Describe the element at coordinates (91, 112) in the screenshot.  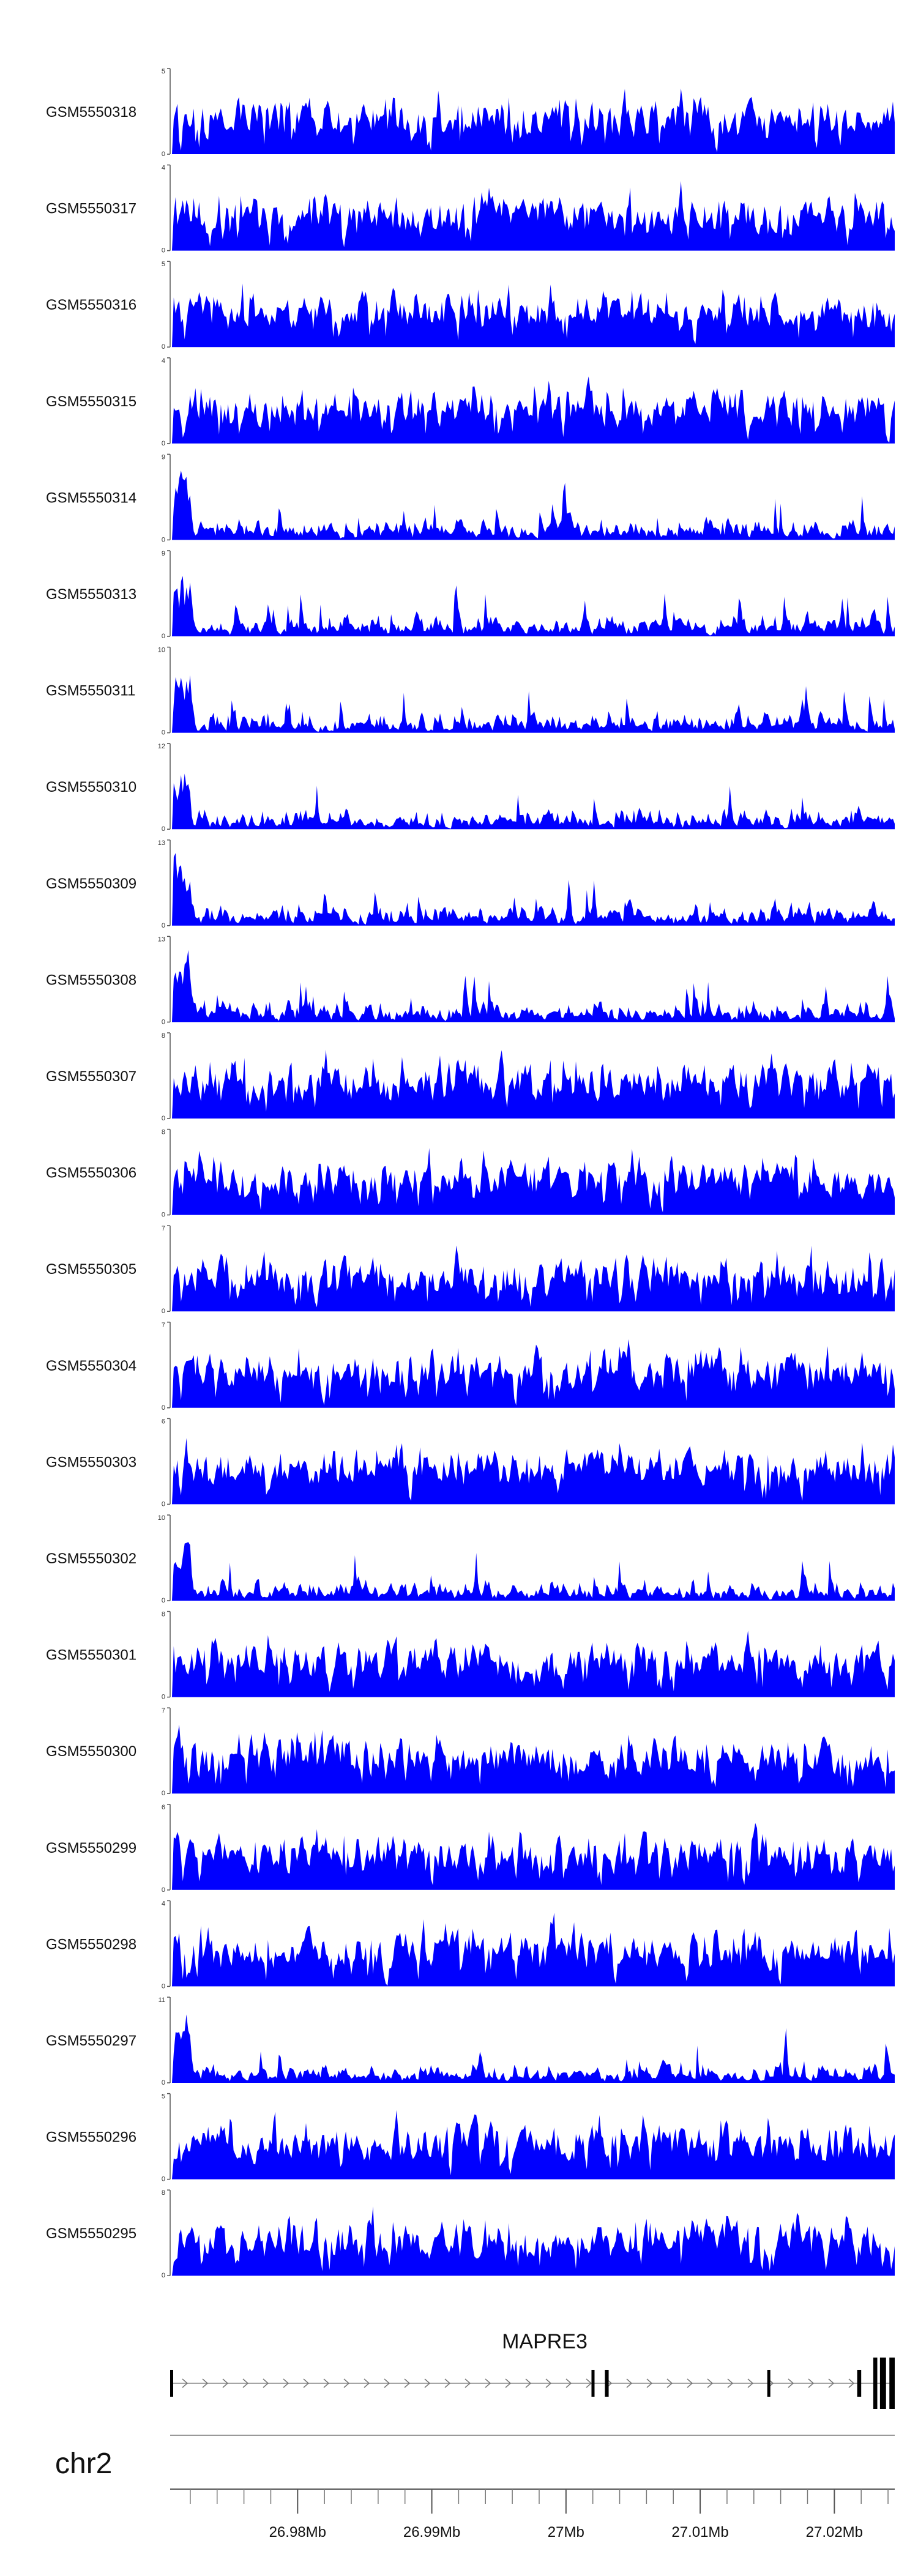
I see `track-label: GSM5550318` at that location.